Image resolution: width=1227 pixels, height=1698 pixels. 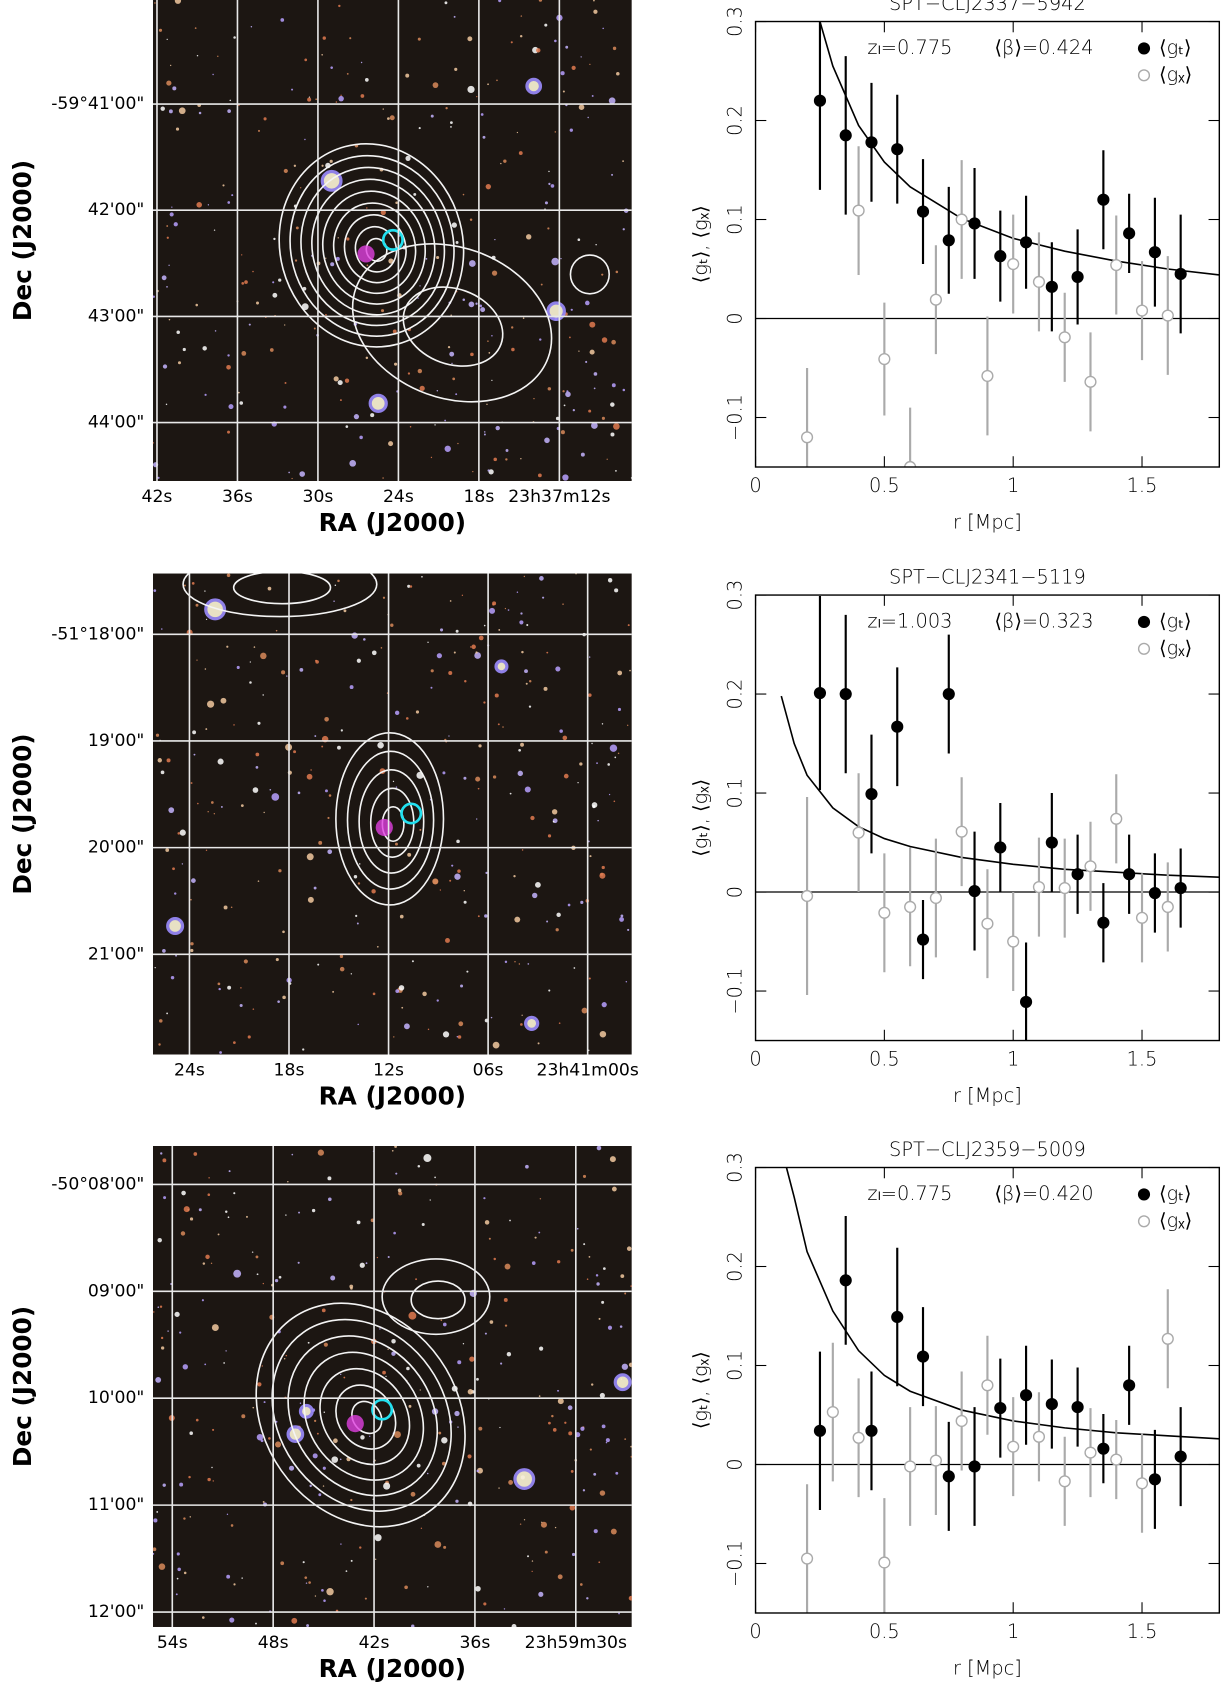 What do you see at coordinates (157, 497) in the screenshot?
I see `x-tick-label: 42s` at bounding box center [157, 497].